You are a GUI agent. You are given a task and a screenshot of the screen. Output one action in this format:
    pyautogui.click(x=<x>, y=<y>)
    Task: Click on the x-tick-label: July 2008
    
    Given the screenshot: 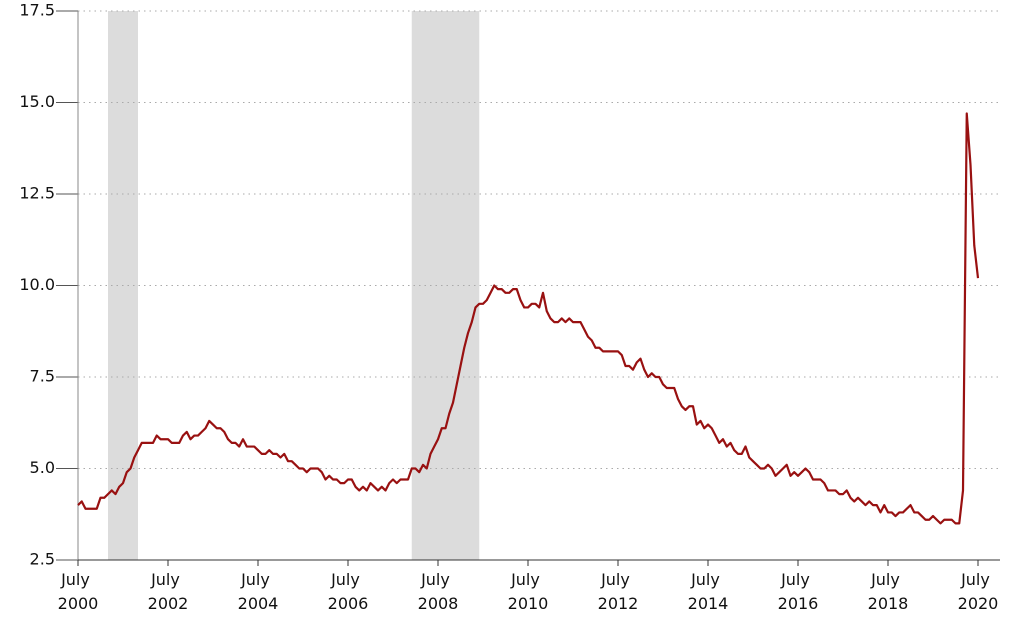 What is the action you would take?
    pyautogui.click(x=438, y=591)
    